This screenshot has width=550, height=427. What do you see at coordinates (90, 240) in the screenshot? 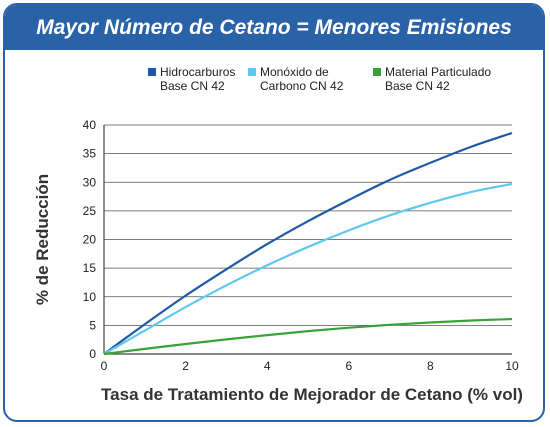
I see `y-tick-label: 20` at bounding box center [90, 240].